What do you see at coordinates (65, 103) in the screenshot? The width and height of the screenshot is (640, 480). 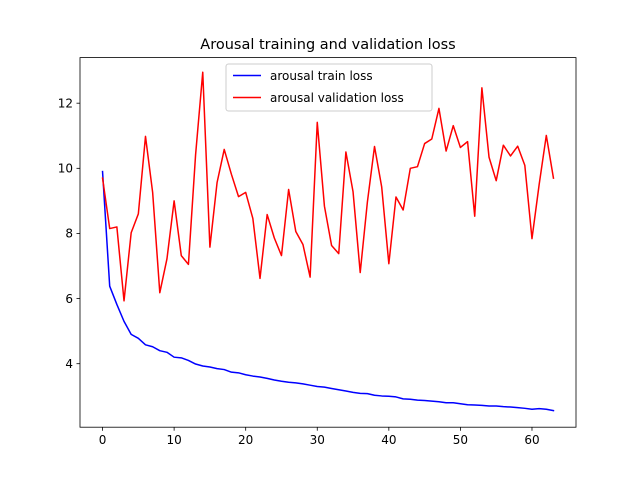 I see `y-tick-label: 12` at bounding box center [65, 103].